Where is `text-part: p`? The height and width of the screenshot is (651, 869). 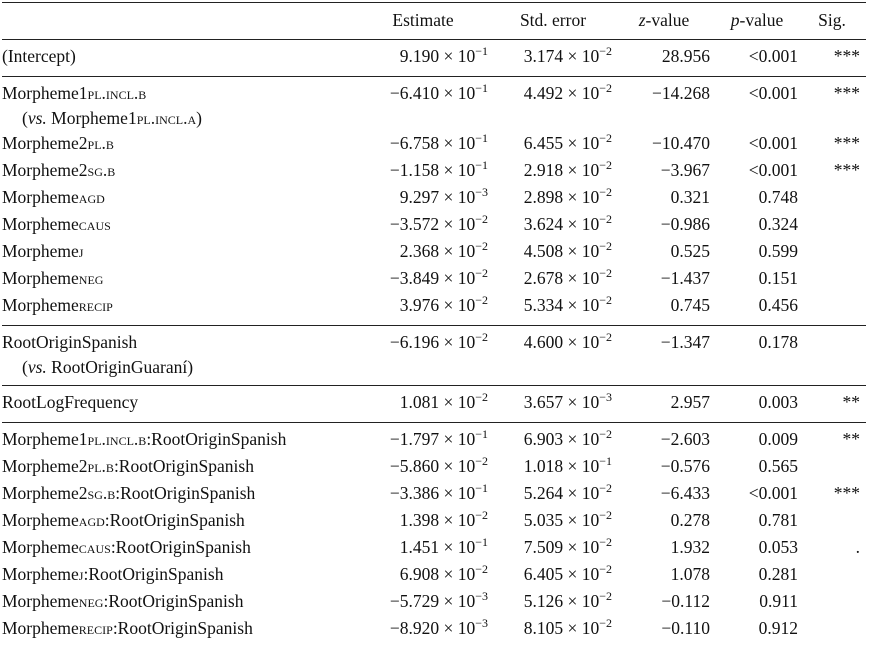 text-part: p is located at coordinates (735, 20).